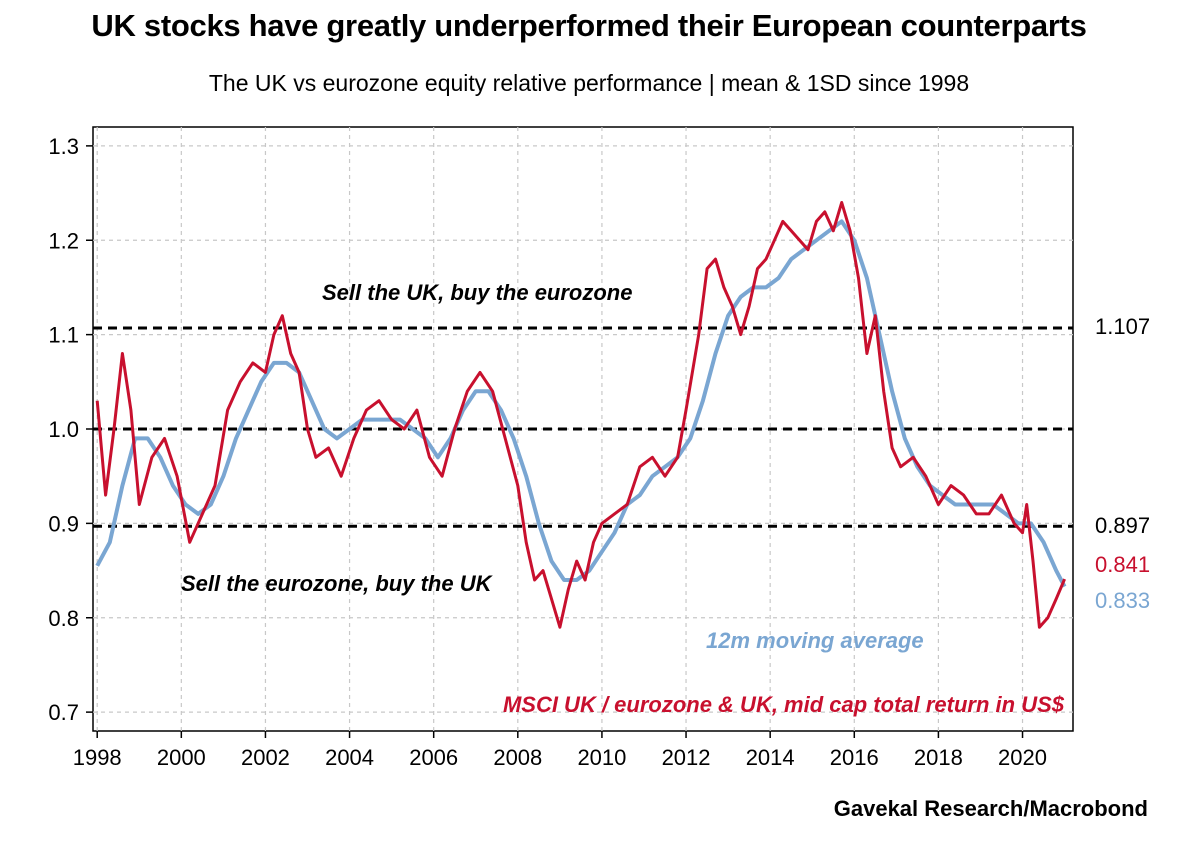 Image resolution: width=1178 pixels, height=842 pixels. Describe the element at coordinates (770, 757) in the screenshot. I see `x-tick-label: 2014` at that location.